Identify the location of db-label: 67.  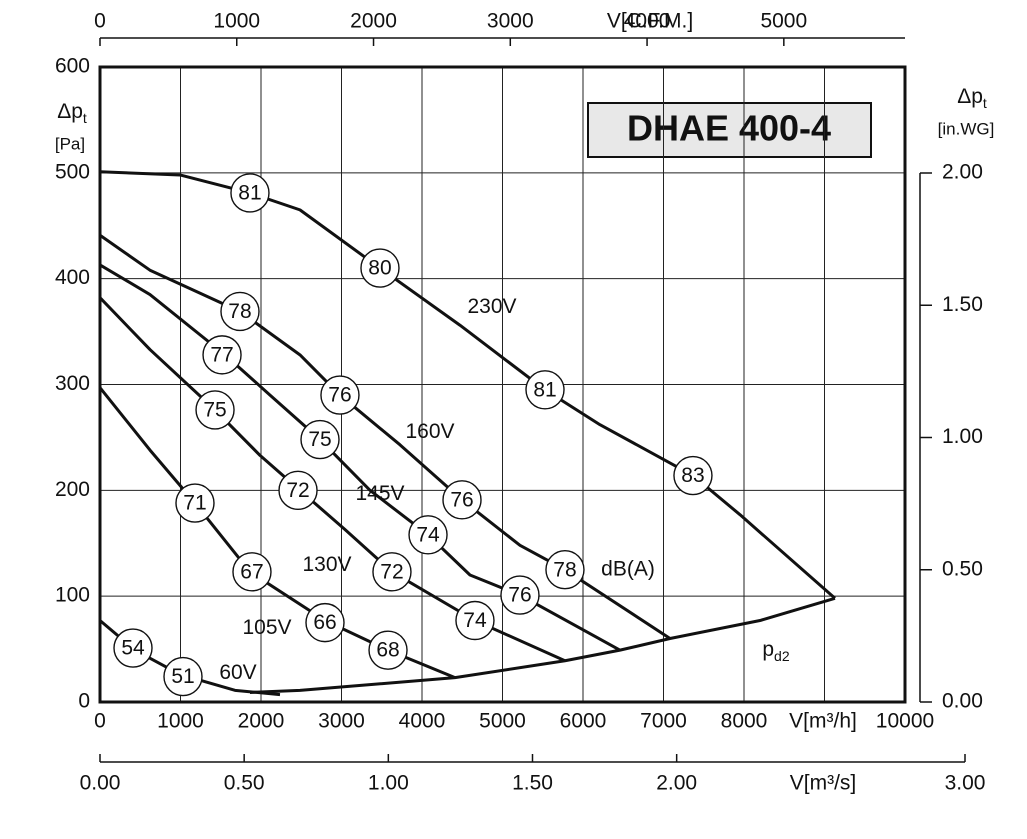
(251, 571).